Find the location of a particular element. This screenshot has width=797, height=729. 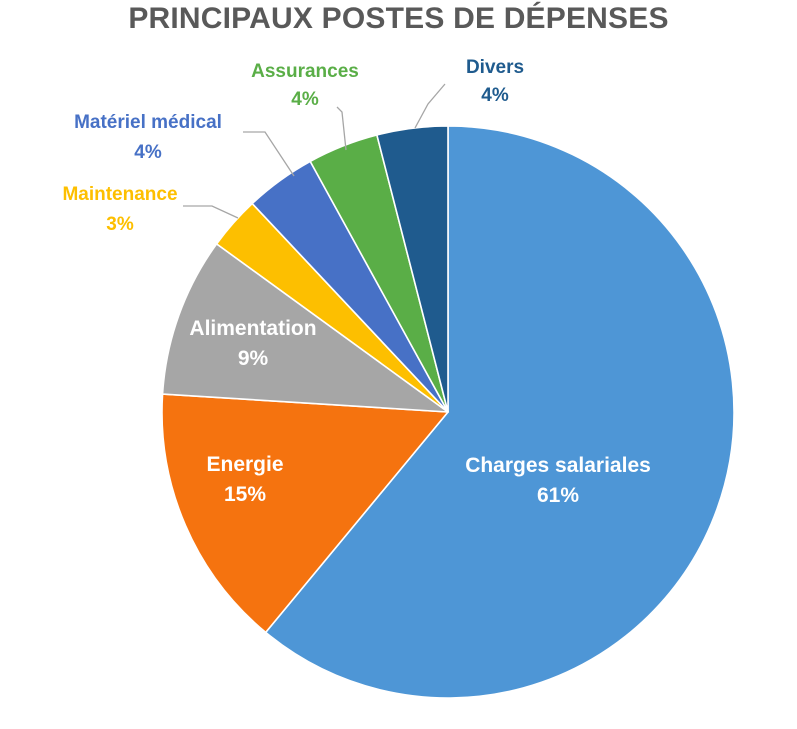

leader-line-divers is located at coordinates (430, 106).